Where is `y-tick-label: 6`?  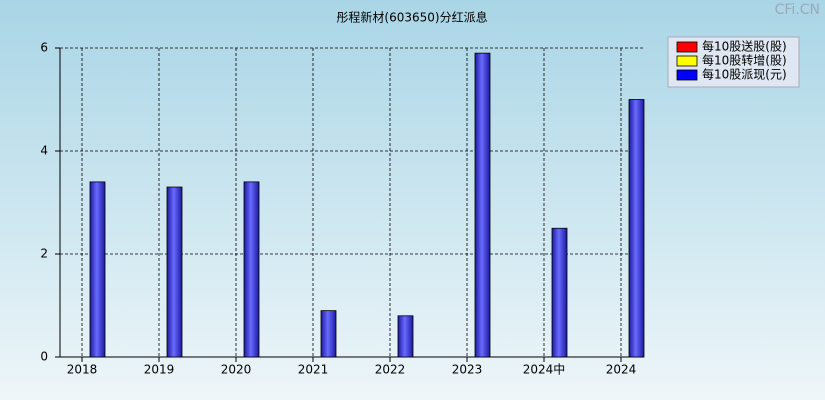
y-tick-label: 6 is located at coordinates (44, 48).